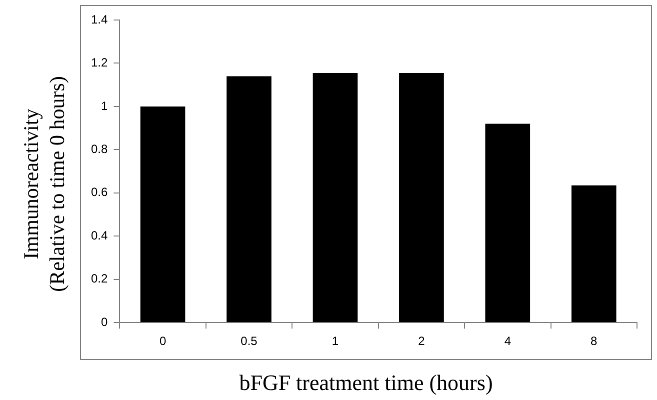 The height and width of the screenshot is (400, 657). What do you see at coordinates (99, 279) in the screenshot?
I see `y-tick-label: 0.2` at bounding box center [99, 279].